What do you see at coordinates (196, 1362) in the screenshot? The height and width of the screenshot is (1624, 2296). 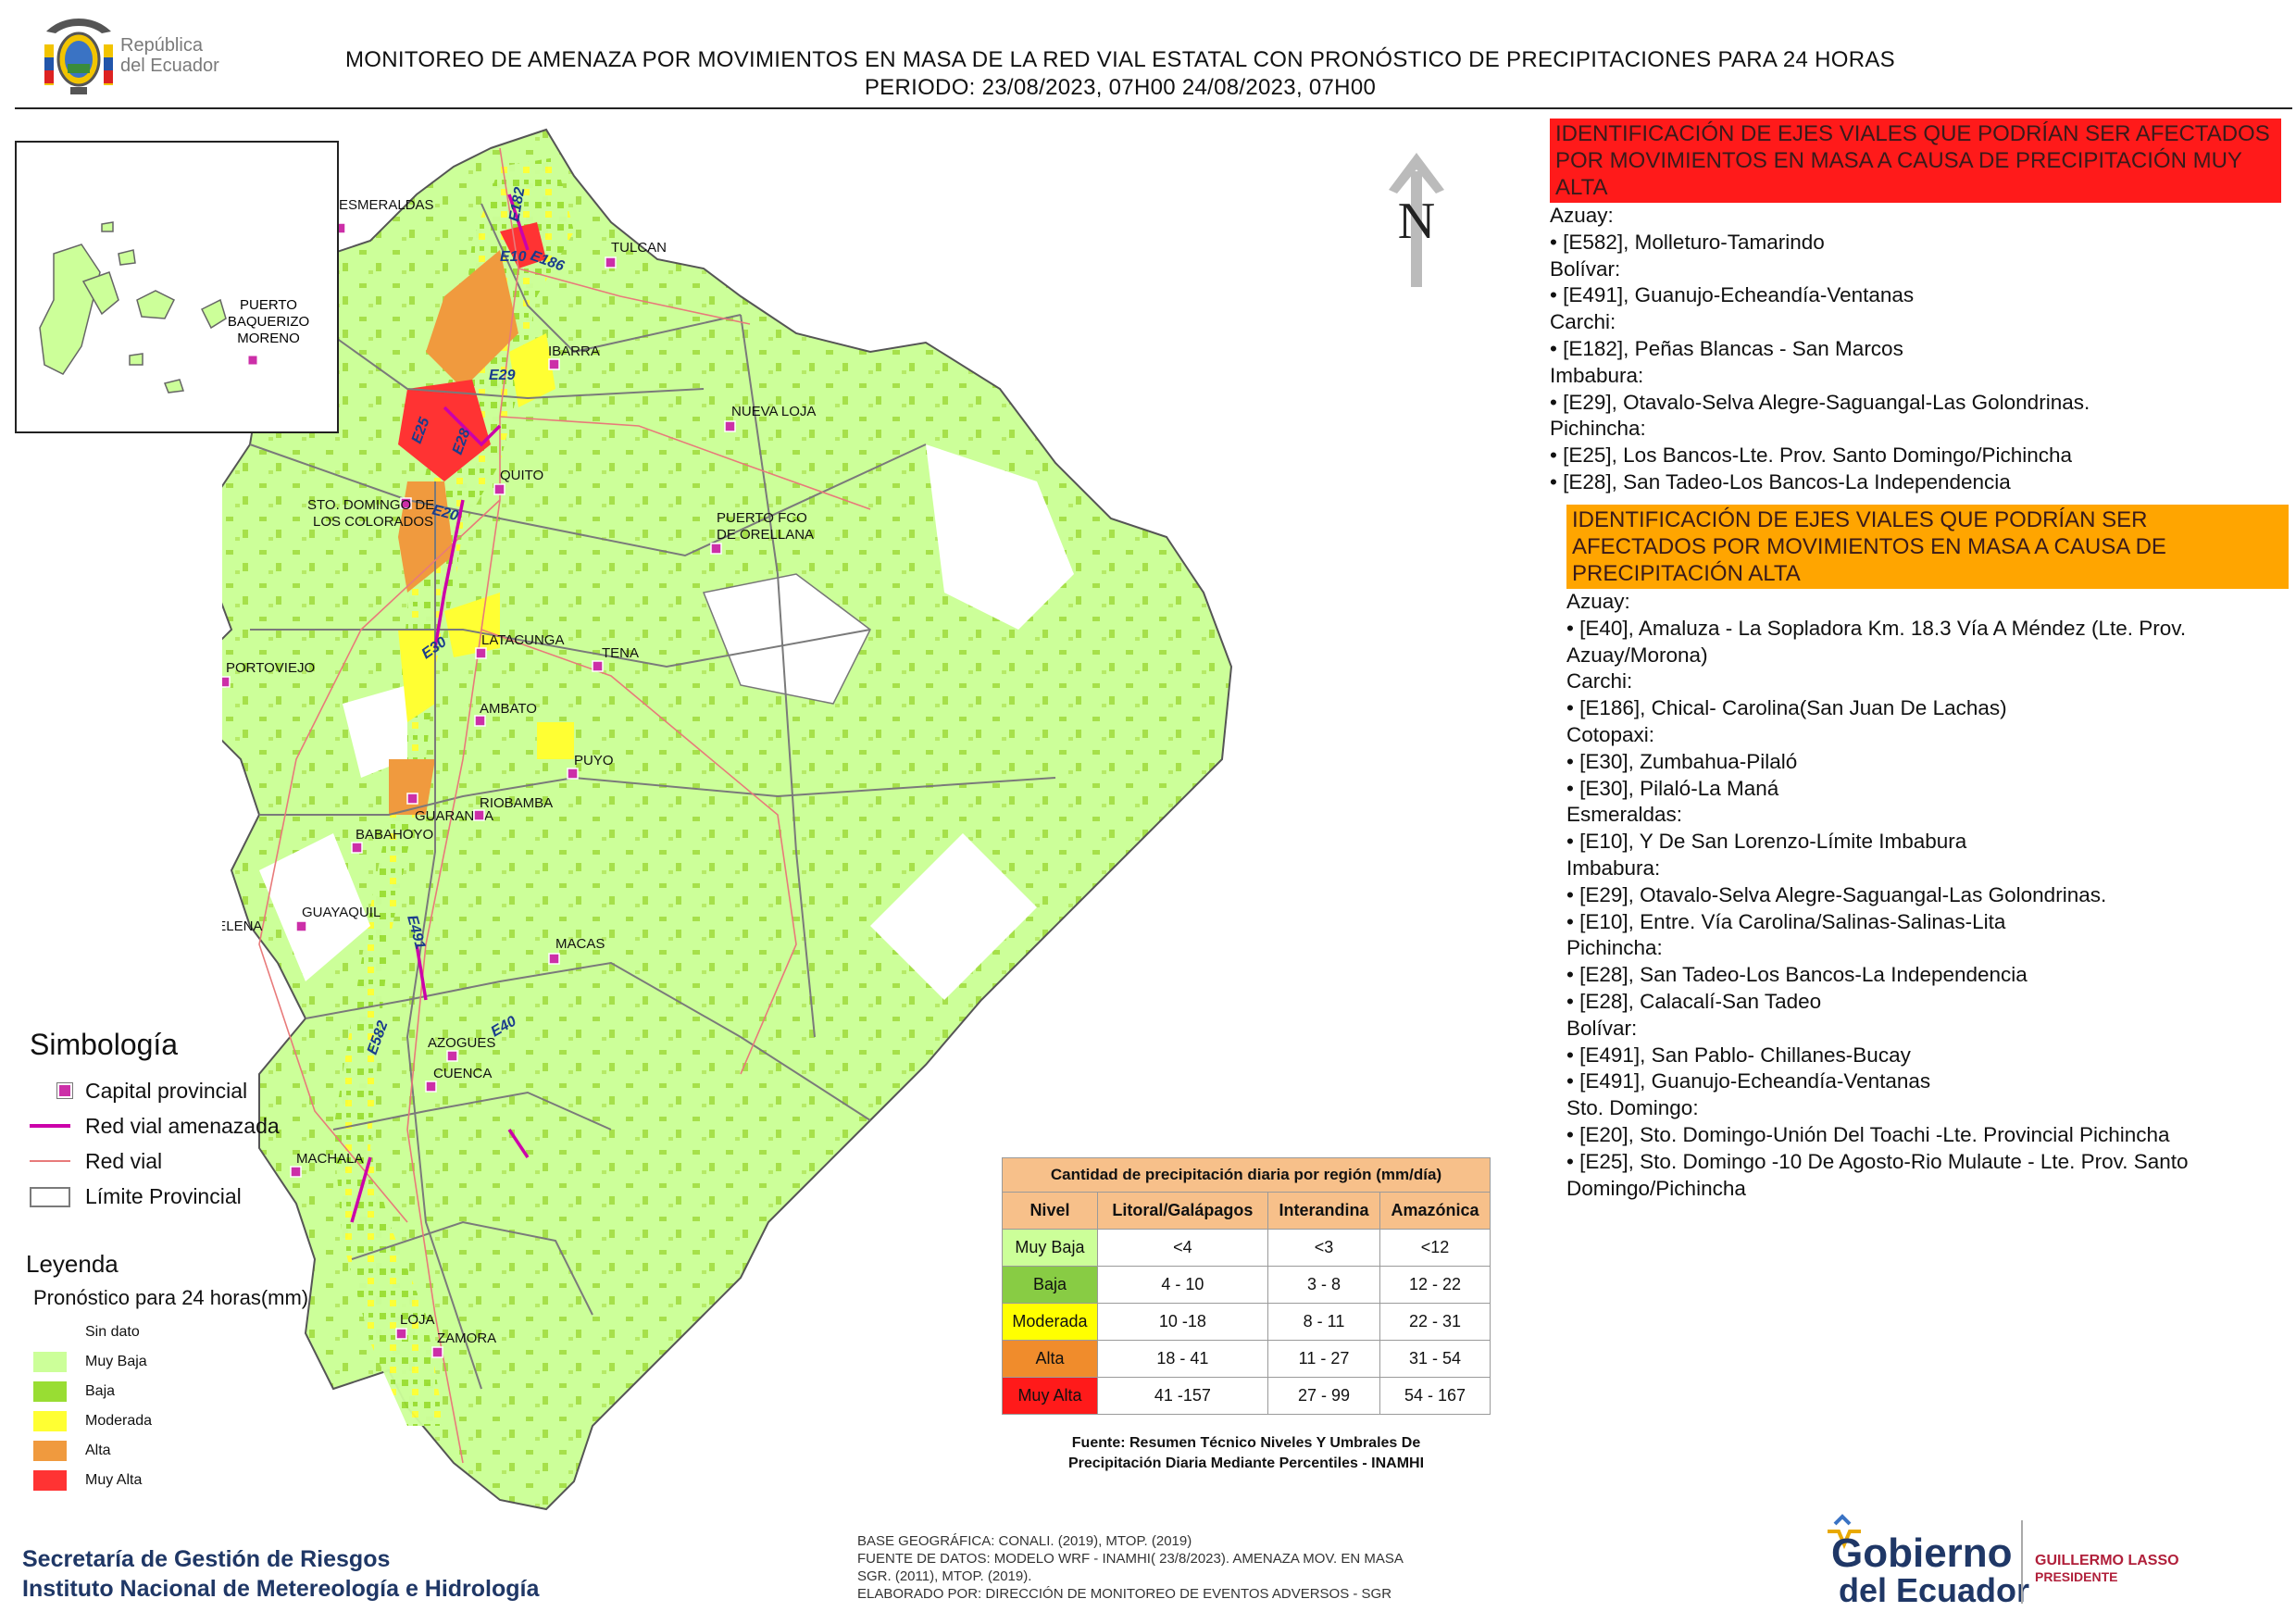 I see `legend-row: Muy Baja` at bounding box center [196, 1362].